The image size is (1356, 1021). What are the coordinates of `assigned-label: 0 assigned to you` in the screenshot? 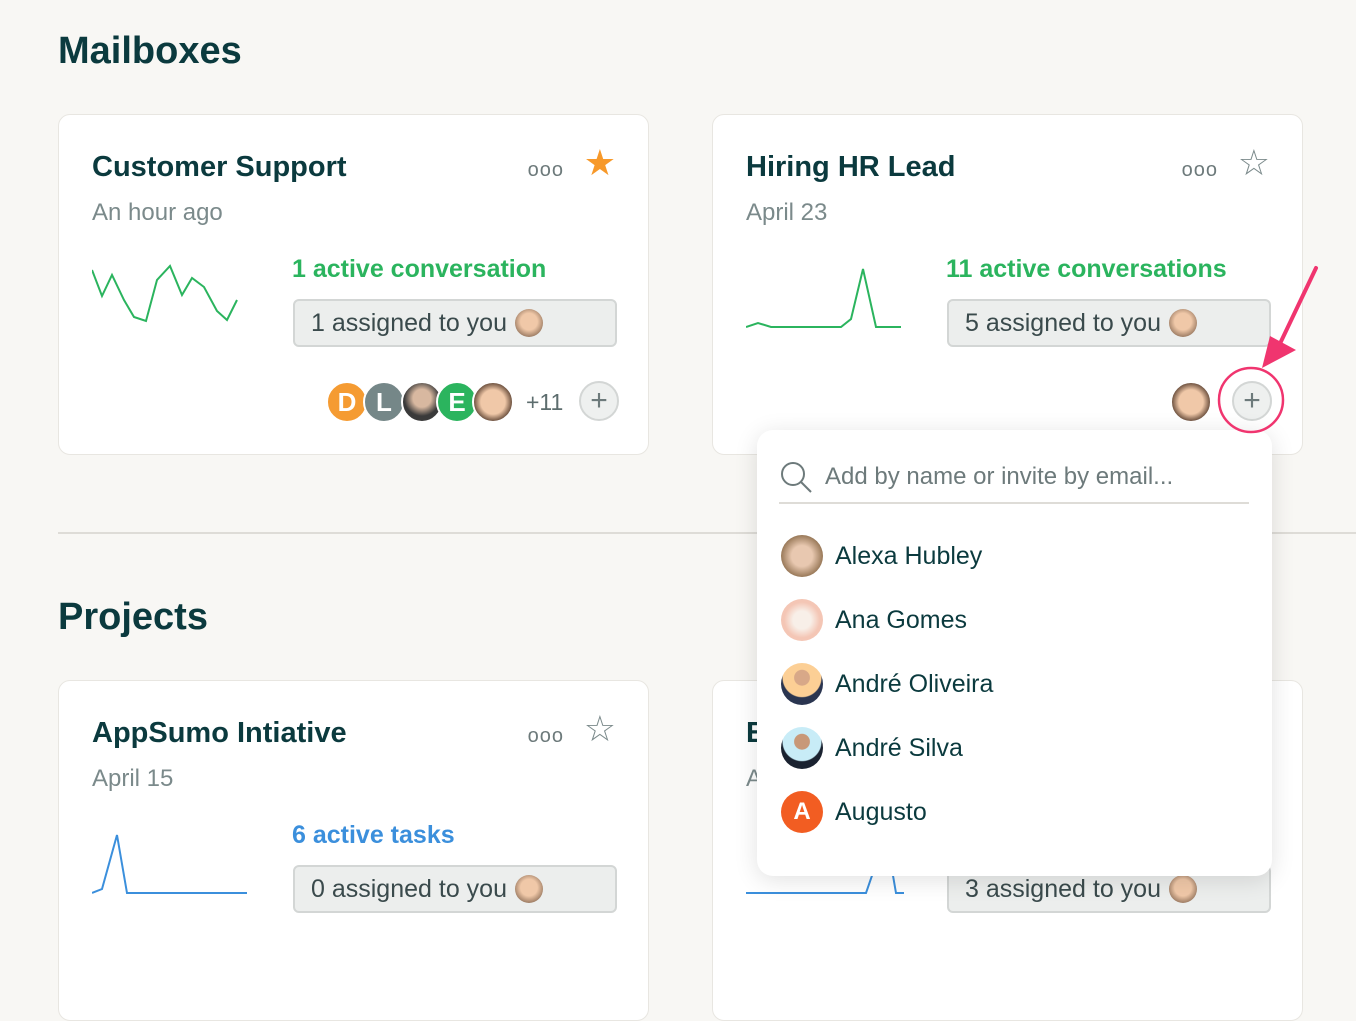 It's located at (409, 888).